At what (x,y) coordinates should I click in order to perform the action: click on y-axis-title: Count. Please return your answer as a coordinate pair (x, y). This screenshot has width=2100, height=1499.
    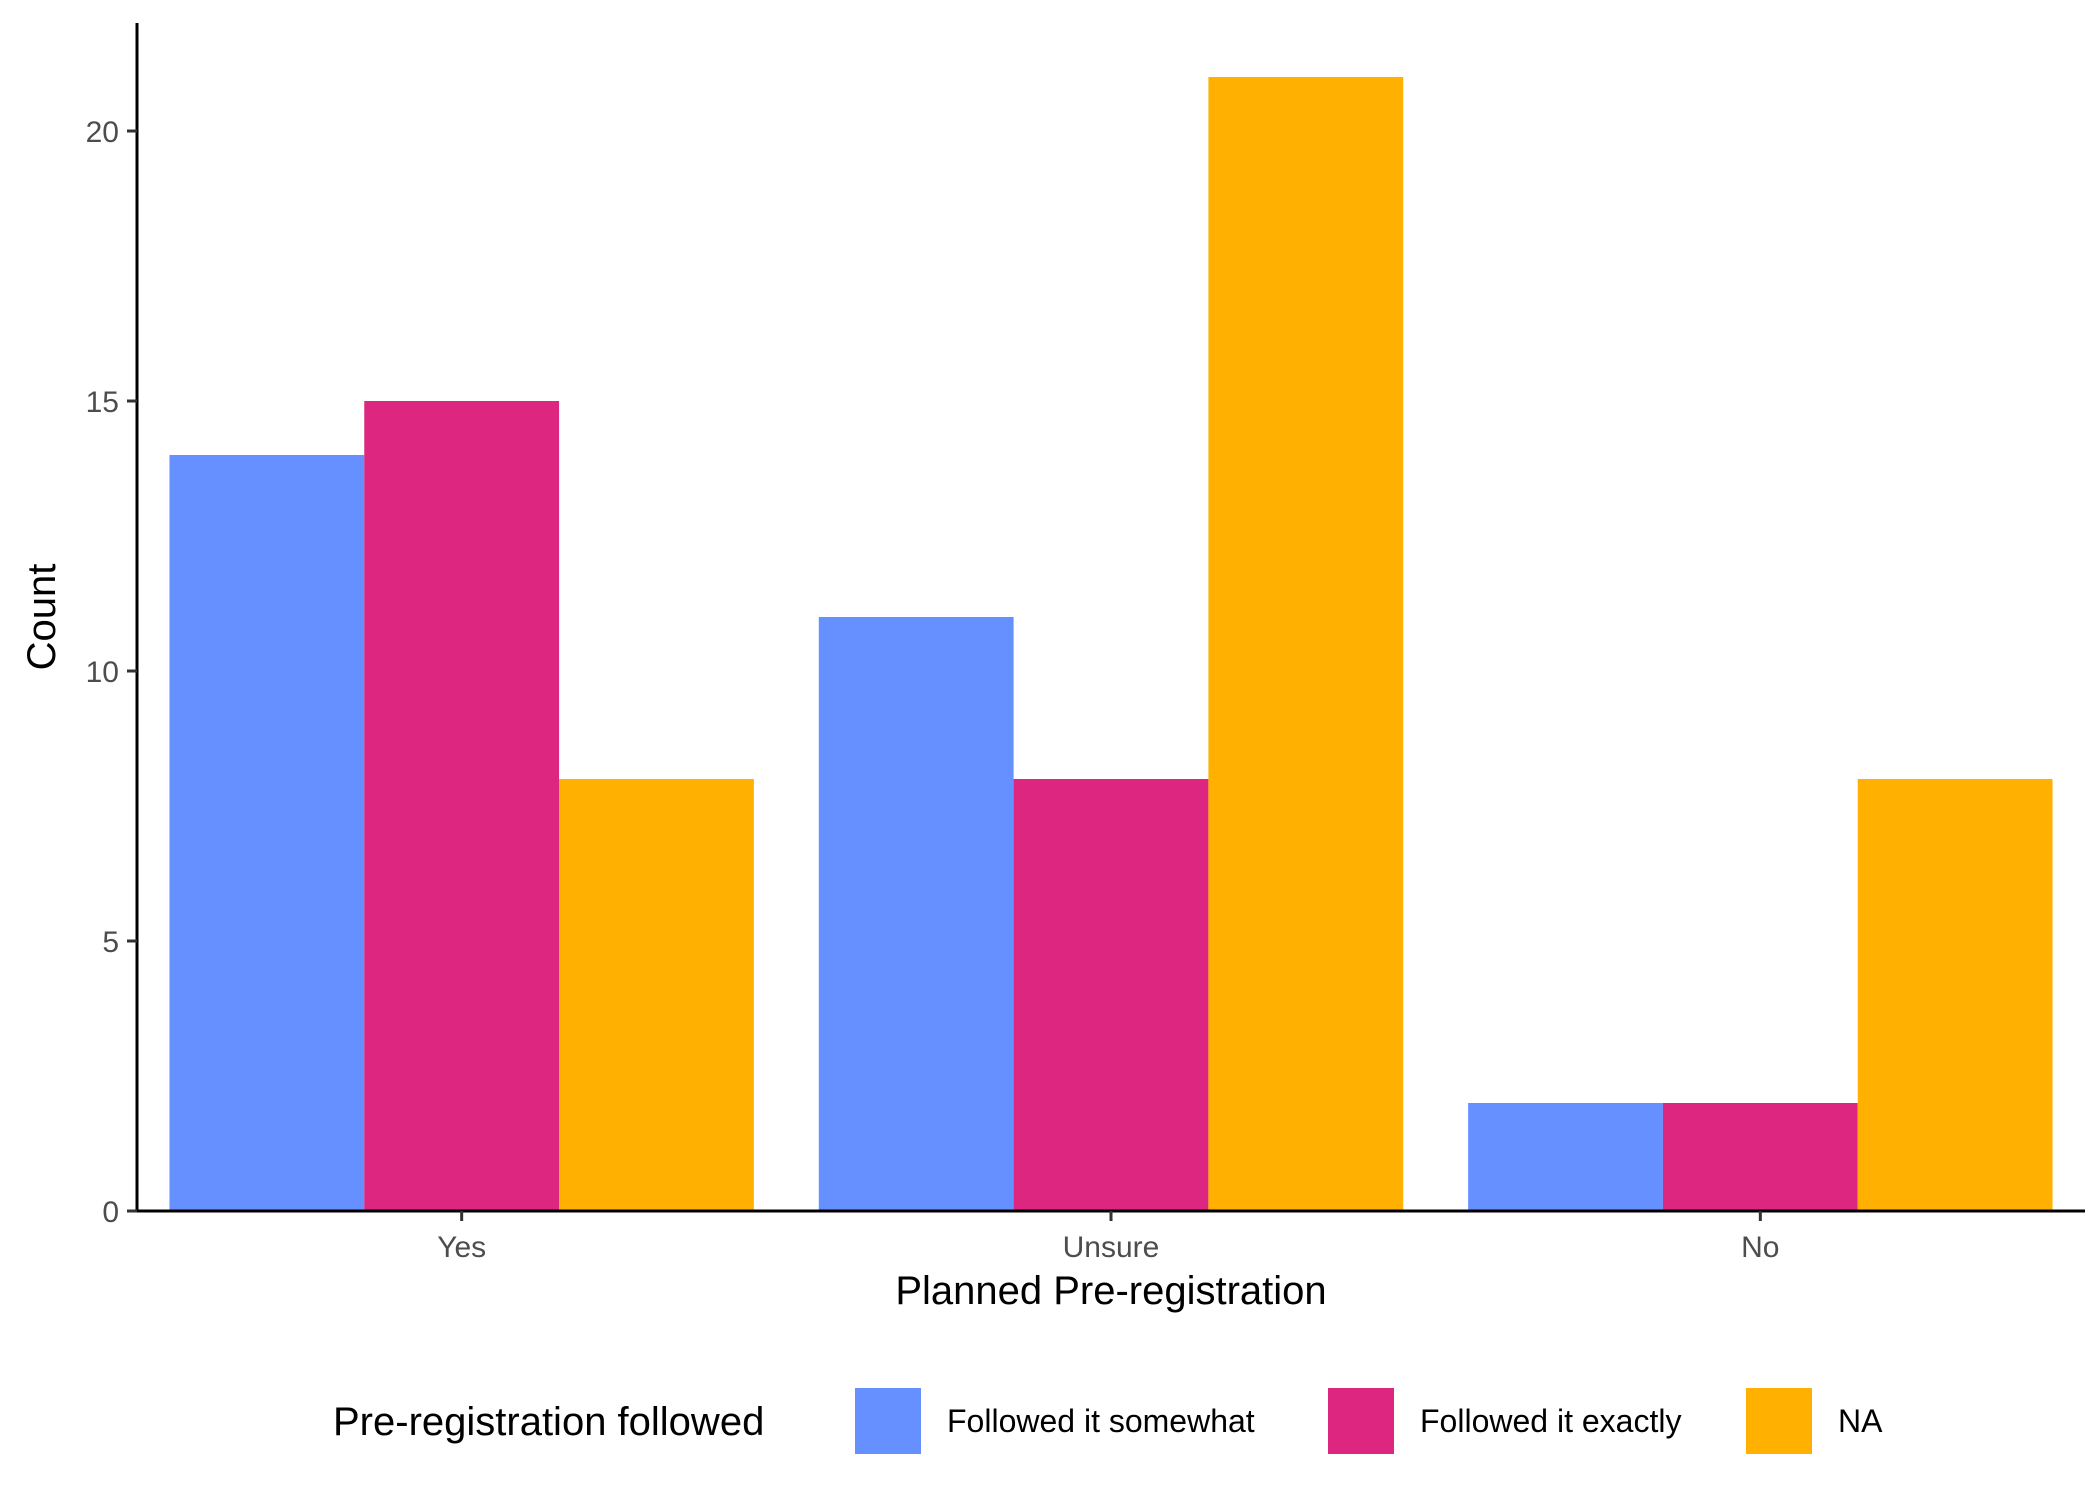
    Looking at the image, I should click on (42, 617).